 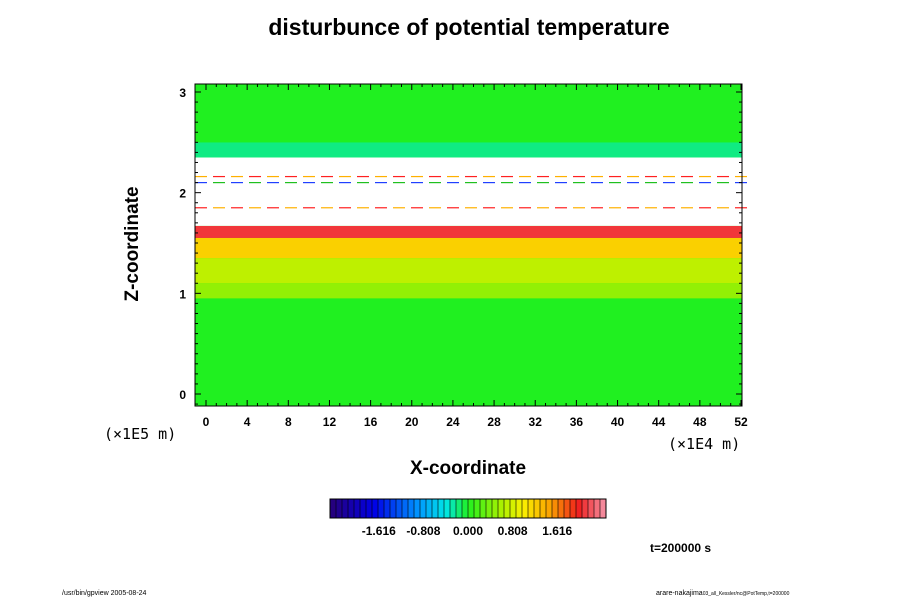 What do you see at coordinates (182, 194) in the screenshot?
I see `y-tick-label: 2` at bounding box center [182, 194].